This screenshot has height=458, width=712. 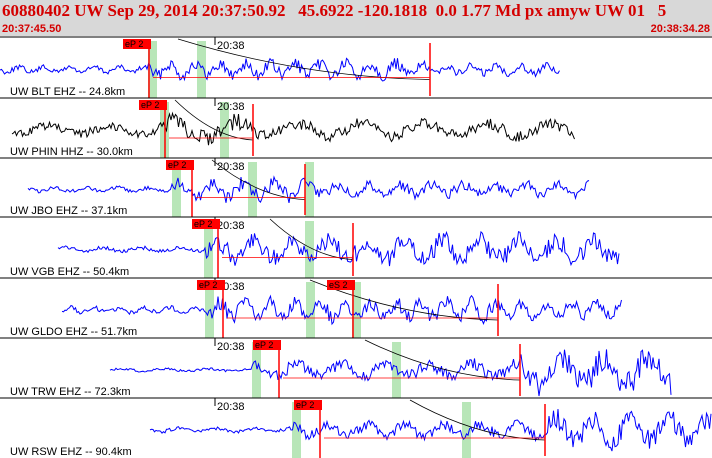 I want to click on station-label: UW PHIN HHZ -- 30.0km, so click(x=71, y=152).